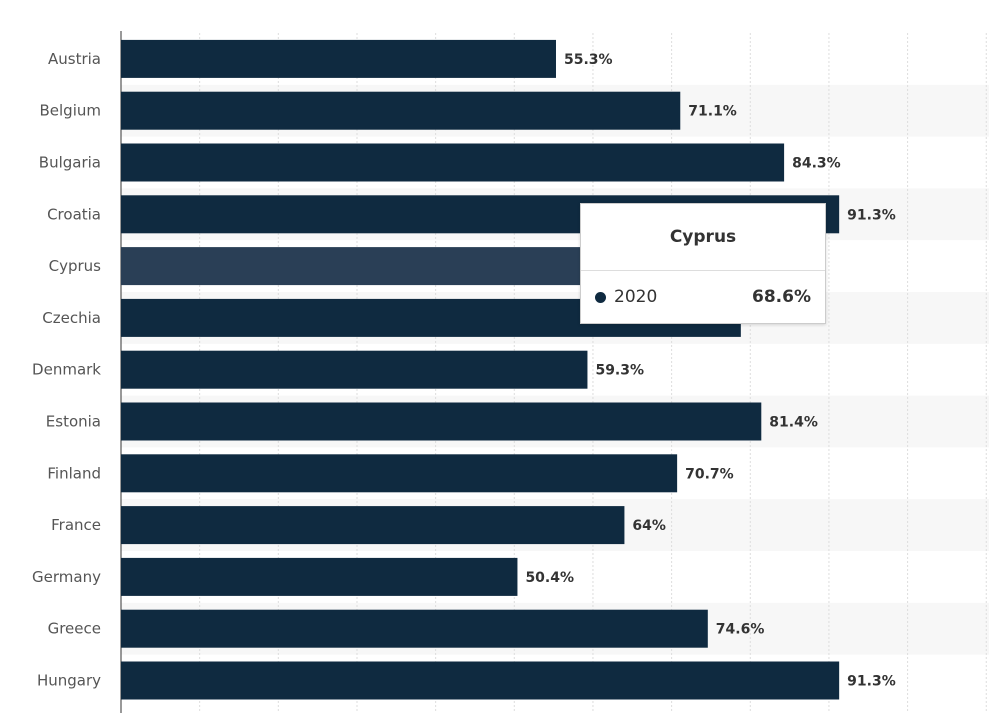  I want to click on tooltip-row: 2020 68.6%, so click(703, 297).